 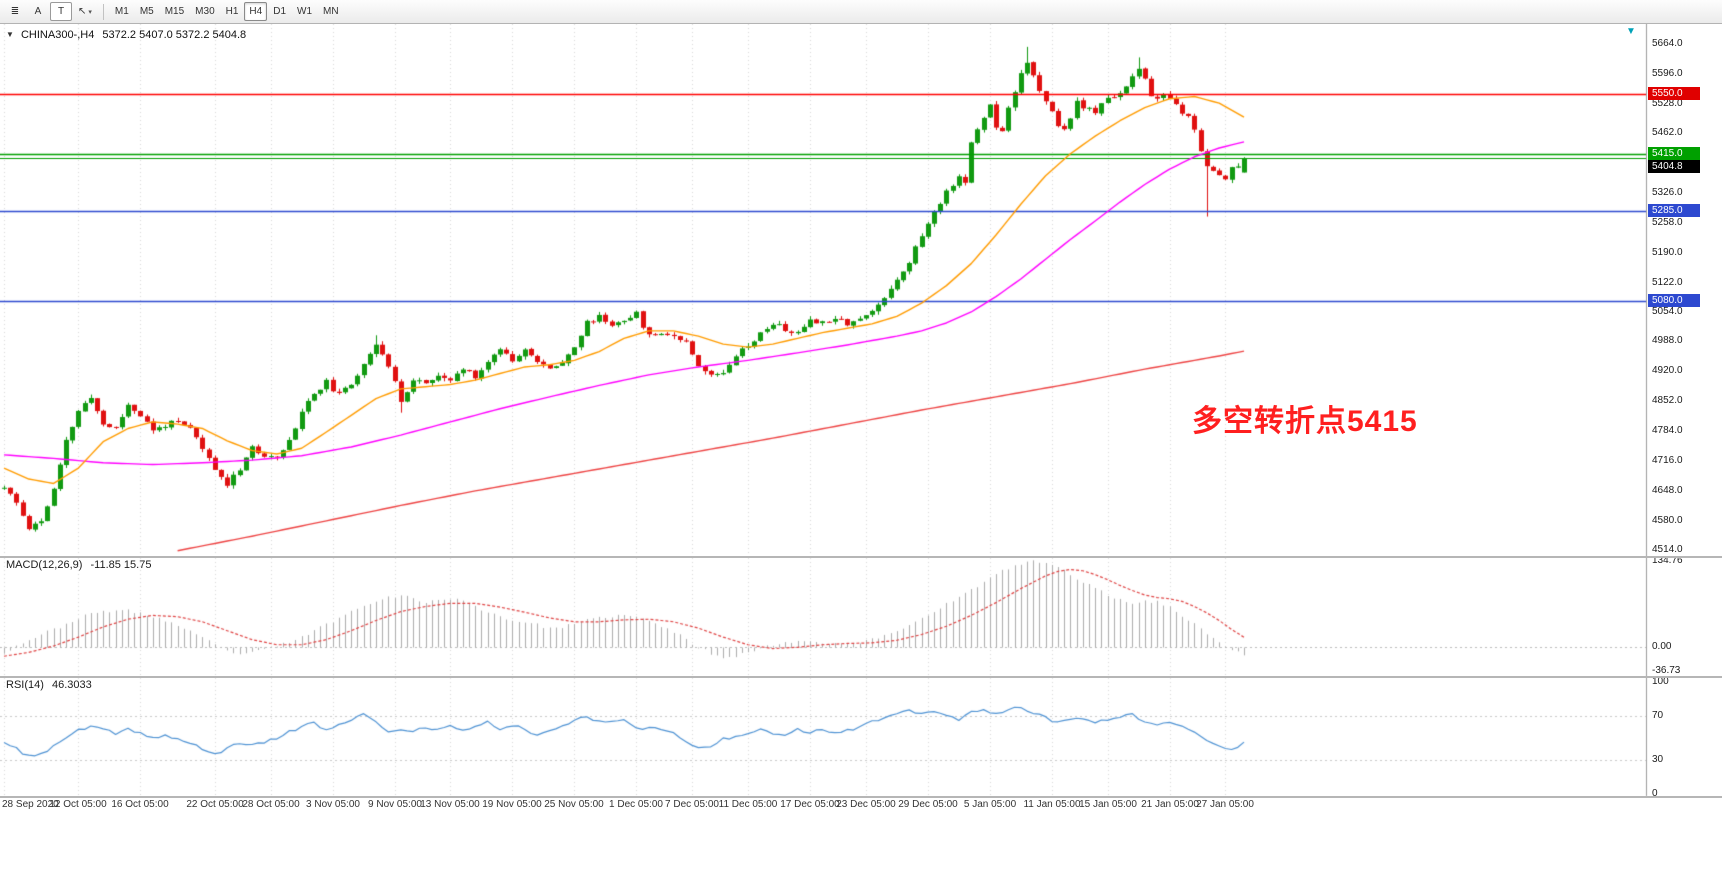 What do you see at coordinates (1674, 153) in the screenshot?
I see `price-level-tag: 5415.0` at bounding box center [1674, 153].